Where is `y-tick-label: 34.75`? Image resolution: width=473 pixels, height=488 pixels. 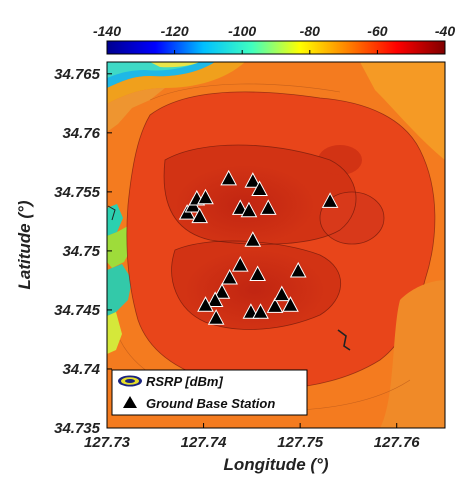 y-tick-label: 34.75 is located at coordinates (81, 251).